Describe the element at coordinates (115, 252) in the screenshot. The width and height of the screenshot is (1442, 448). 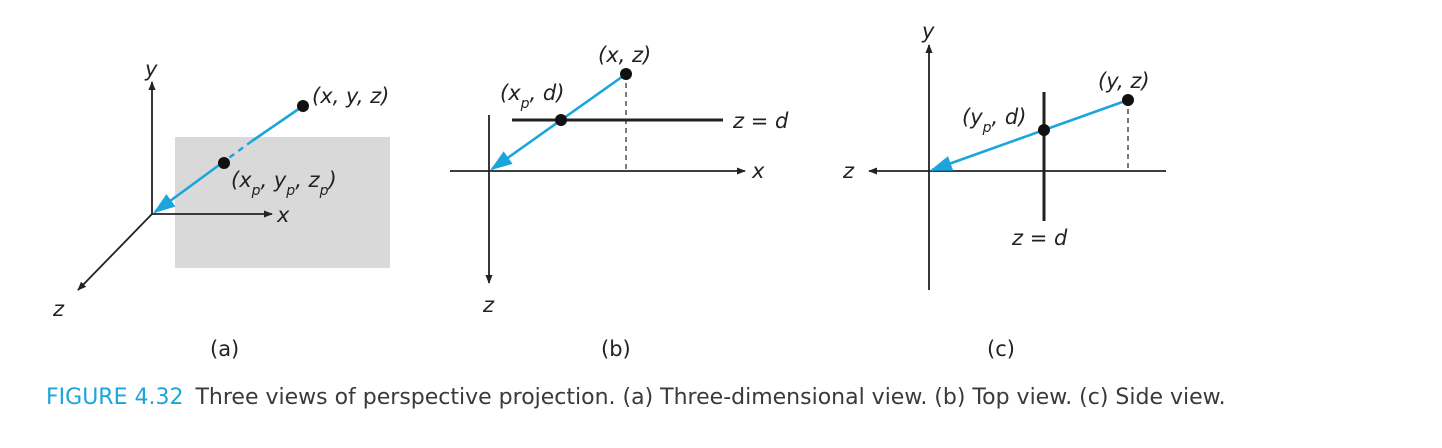
I see `z-axis` at that location.